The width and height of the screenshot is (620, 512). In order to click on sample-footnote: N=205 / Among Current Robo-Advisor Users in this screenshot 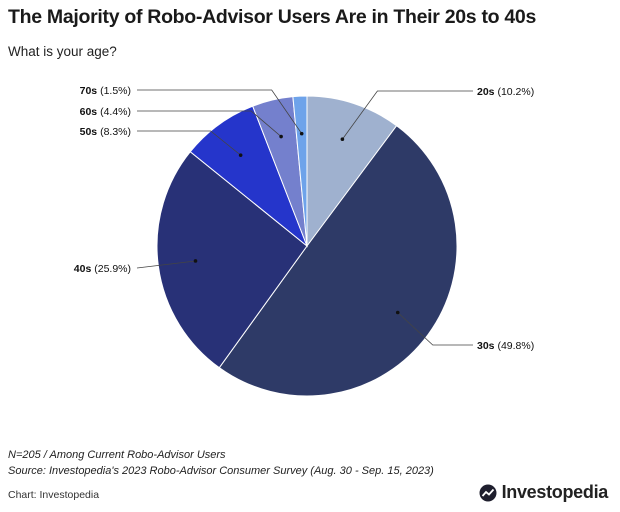, I will do `click(117, 455)`.